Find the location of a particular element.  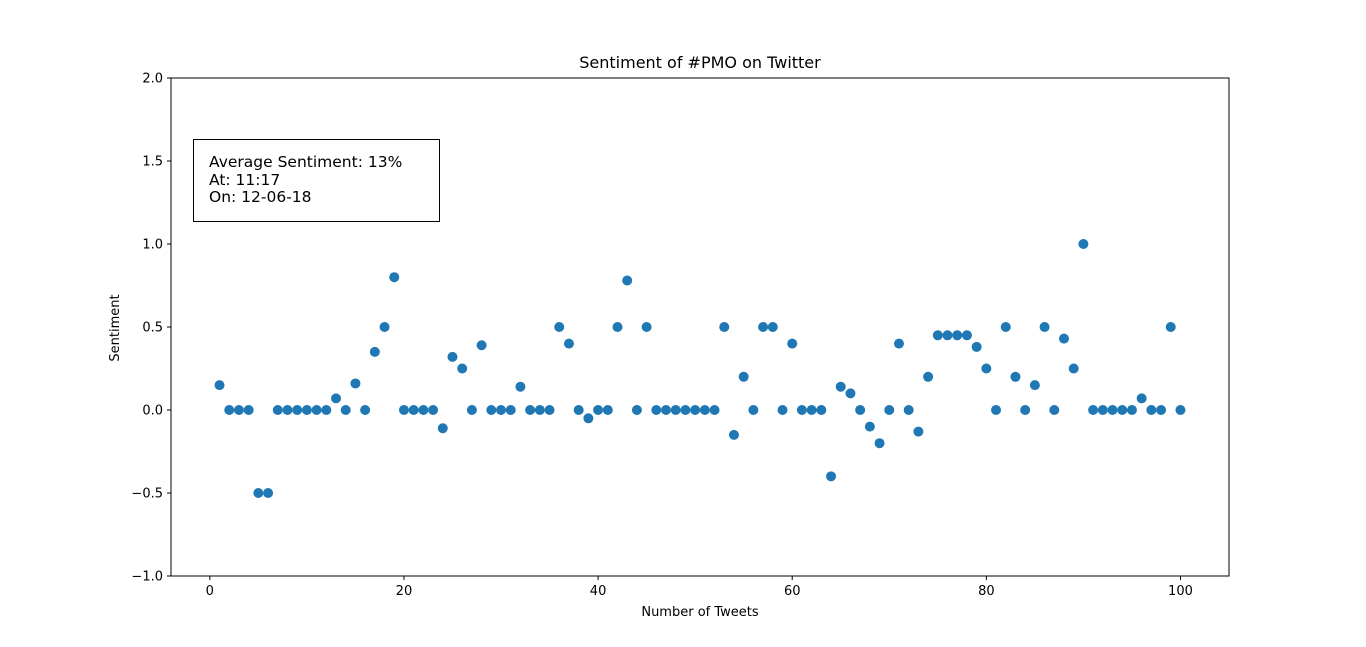

y-tick-label: 0.0 is located at coordinates (152, 411).